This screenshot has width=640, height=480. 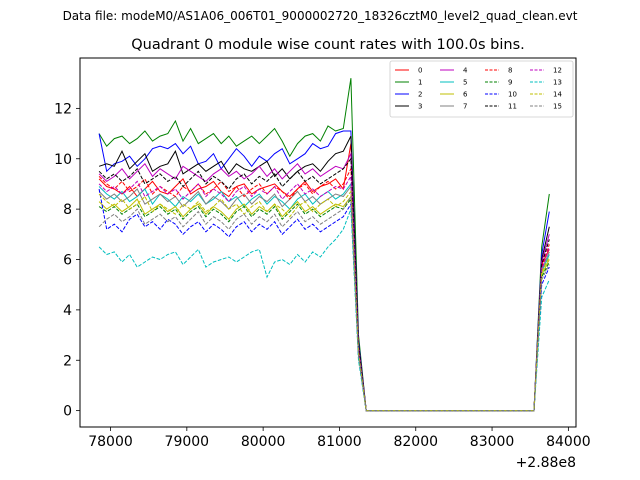 I want to click on x-tick-label: 80000, so click(x=263, y=442).